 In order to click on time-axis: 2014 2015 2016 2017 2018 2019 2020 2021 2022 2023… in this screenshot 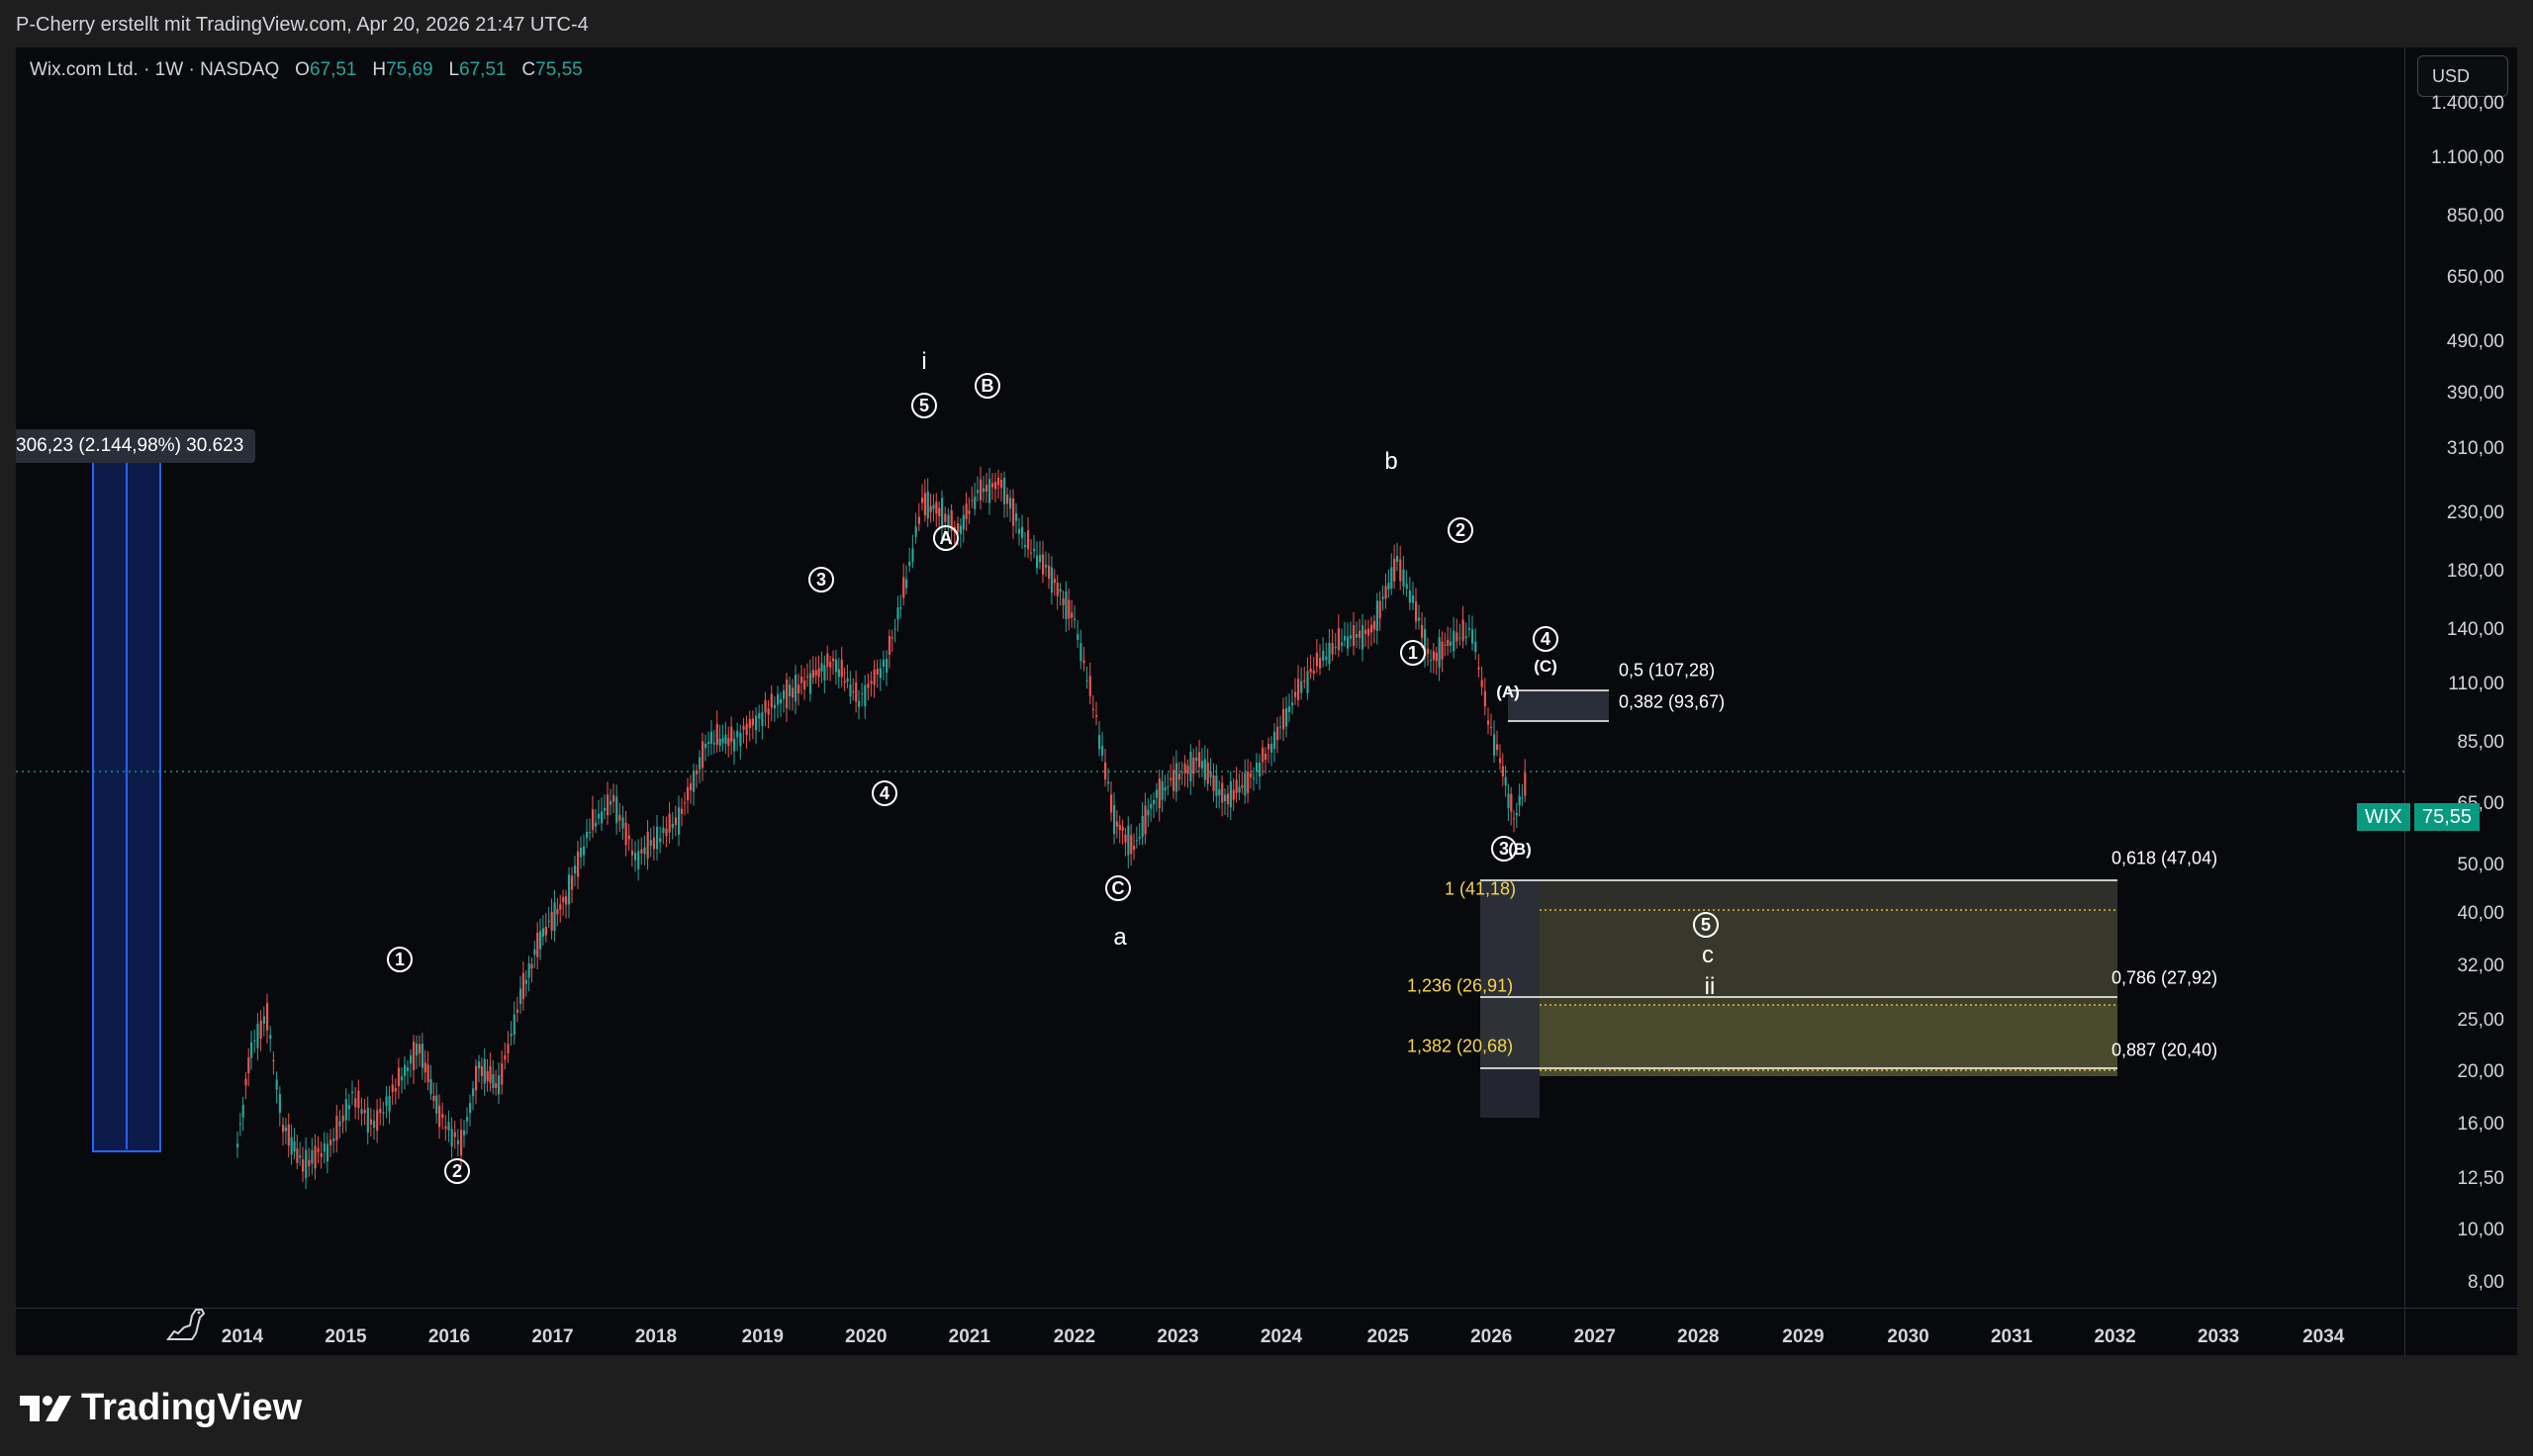, I will do `click(1210, 1332)`.